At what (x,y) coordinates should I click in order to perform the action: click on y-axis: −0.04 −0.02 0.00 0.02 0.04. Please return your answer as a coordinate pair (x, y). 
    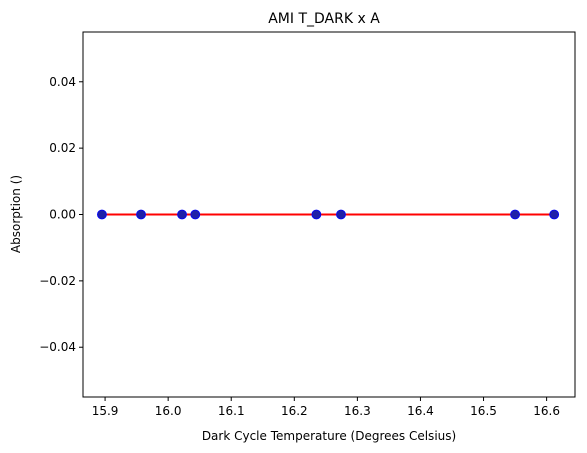
    Looking at the image, I should click on (61, 214).